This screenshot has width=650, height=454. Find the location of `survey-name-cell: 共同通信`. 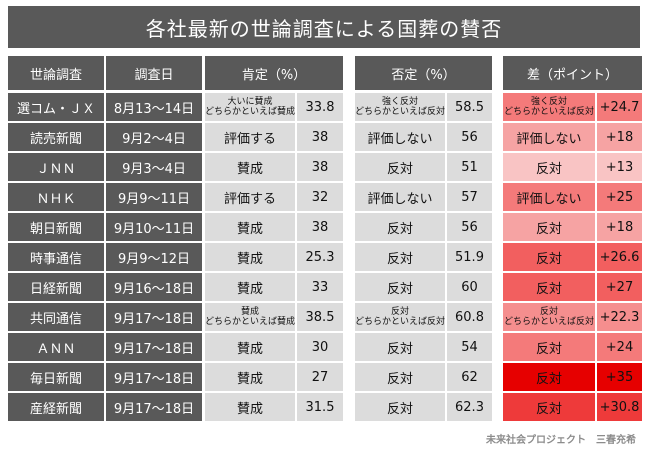

survey-name-cell: 共同通信 is located at coordinates (56, 317).